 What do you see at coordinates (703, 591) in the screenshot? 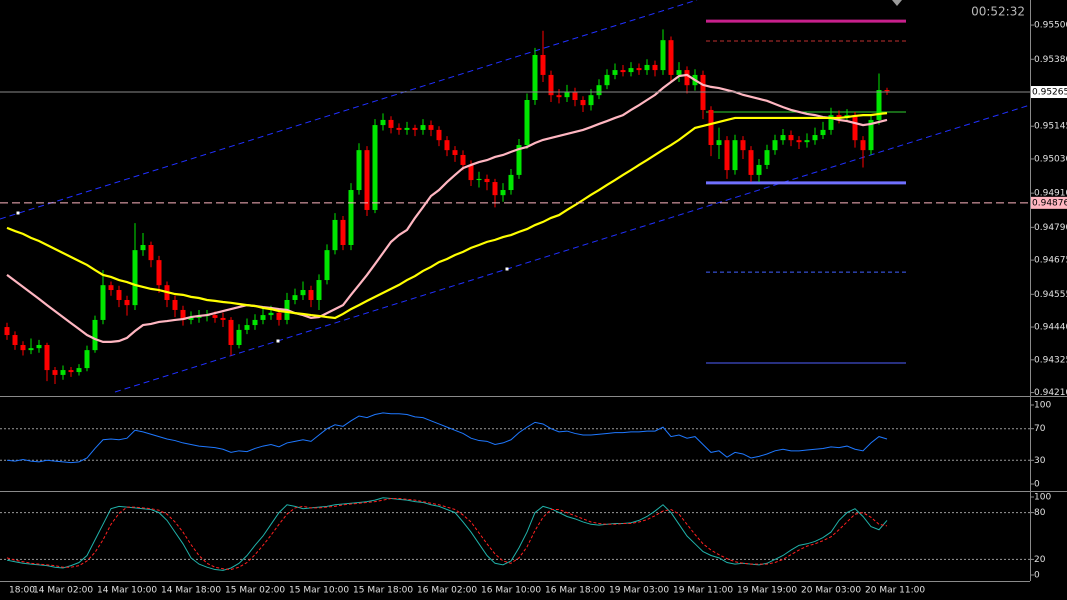
I see `x-tick-label: 19 Mar 11:00` at bounding box center [703, 591].